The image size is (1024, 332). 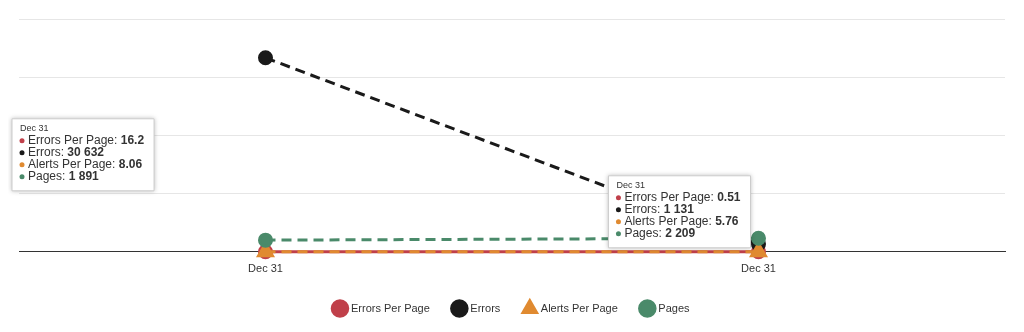 I want to click on legend-label: Errors, so click(x=485, y=307).